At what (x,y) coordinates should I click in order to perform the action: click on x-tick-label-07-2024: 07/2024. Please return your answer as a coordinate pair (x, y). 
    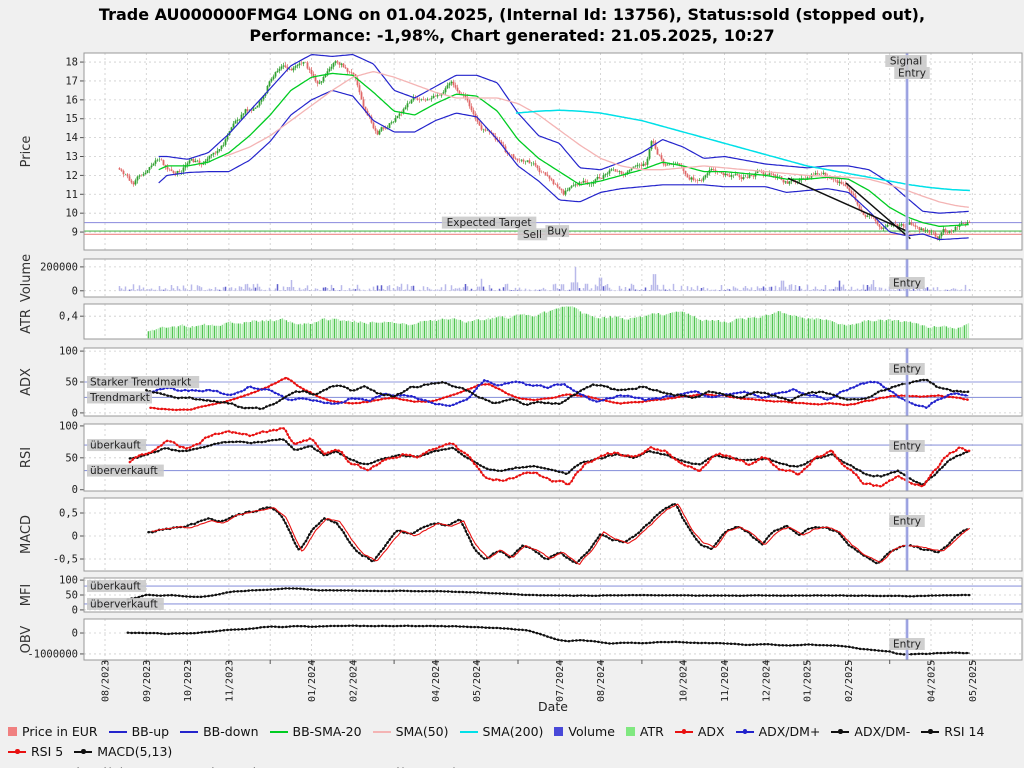
    Looking at the image, I should click on (560, 681).